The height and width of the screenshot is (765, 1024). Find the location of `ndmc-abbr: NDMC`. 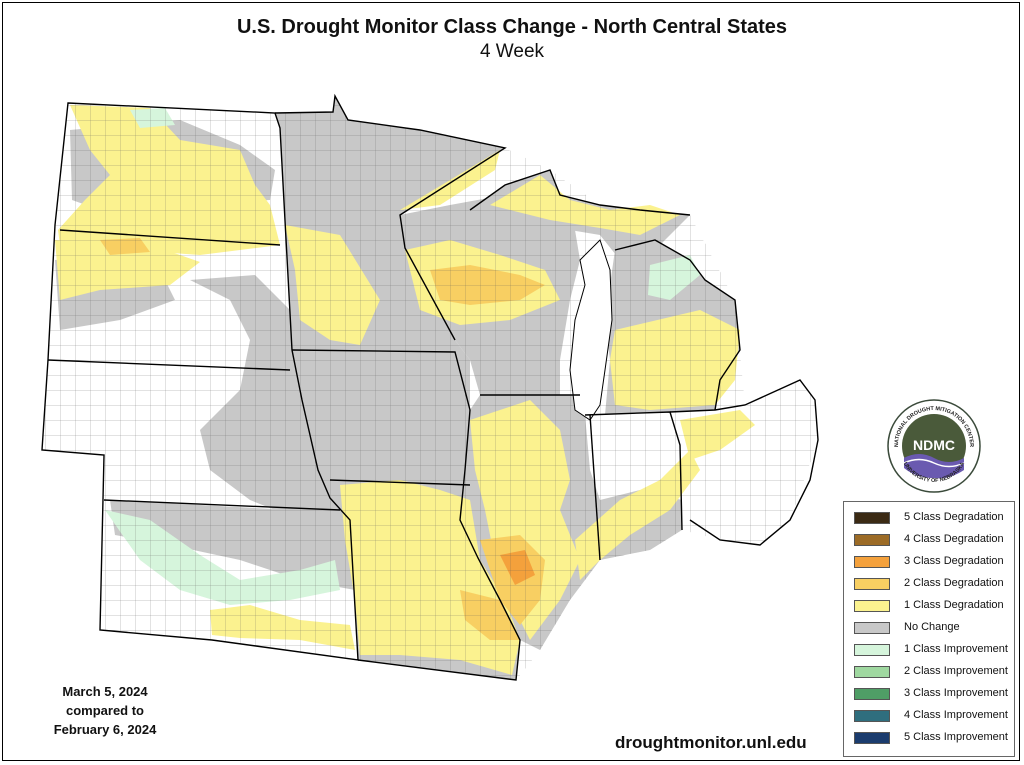

ndmc-abbr: NDMC is located at coordinates (934, 445).